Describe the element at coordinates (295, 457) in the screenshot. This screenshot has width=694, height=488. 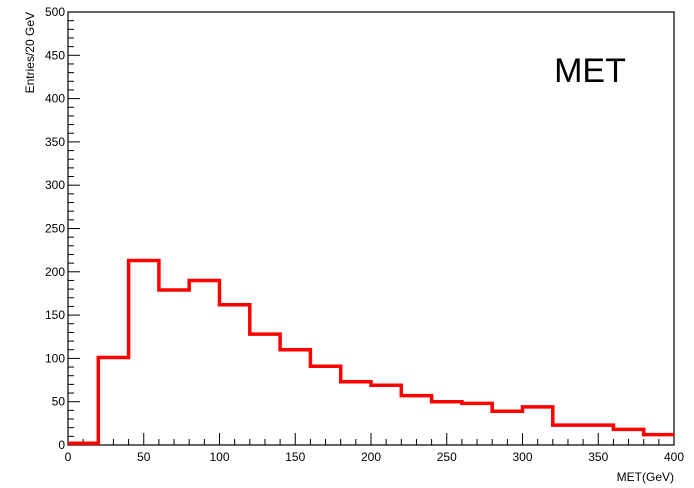
I see `x-tick-label: 150` at that location.